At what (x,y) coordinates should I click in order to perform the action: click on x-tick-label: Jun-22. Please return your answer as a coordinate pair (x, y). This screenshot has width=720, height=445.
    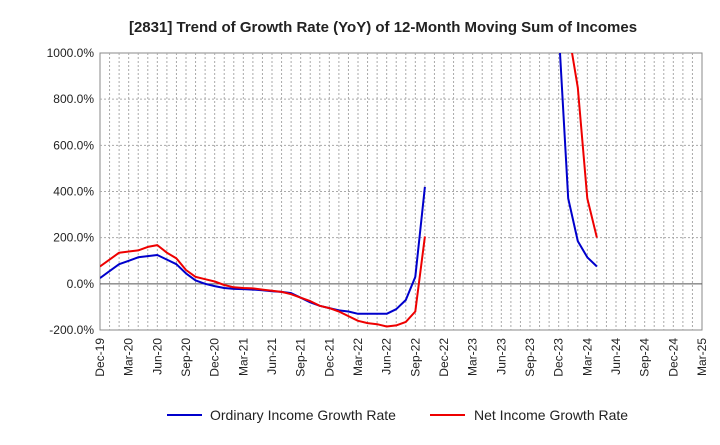
    Looking at the image, I should click on (387, 356).